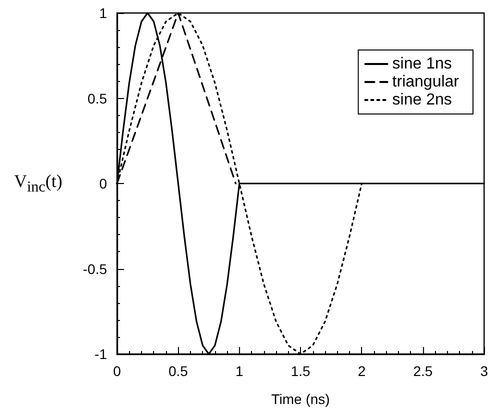  What do you see at coordinates (362, 371) in the screenshot?
I see `x-tick-label: 2` at bounding box center [362, 371].